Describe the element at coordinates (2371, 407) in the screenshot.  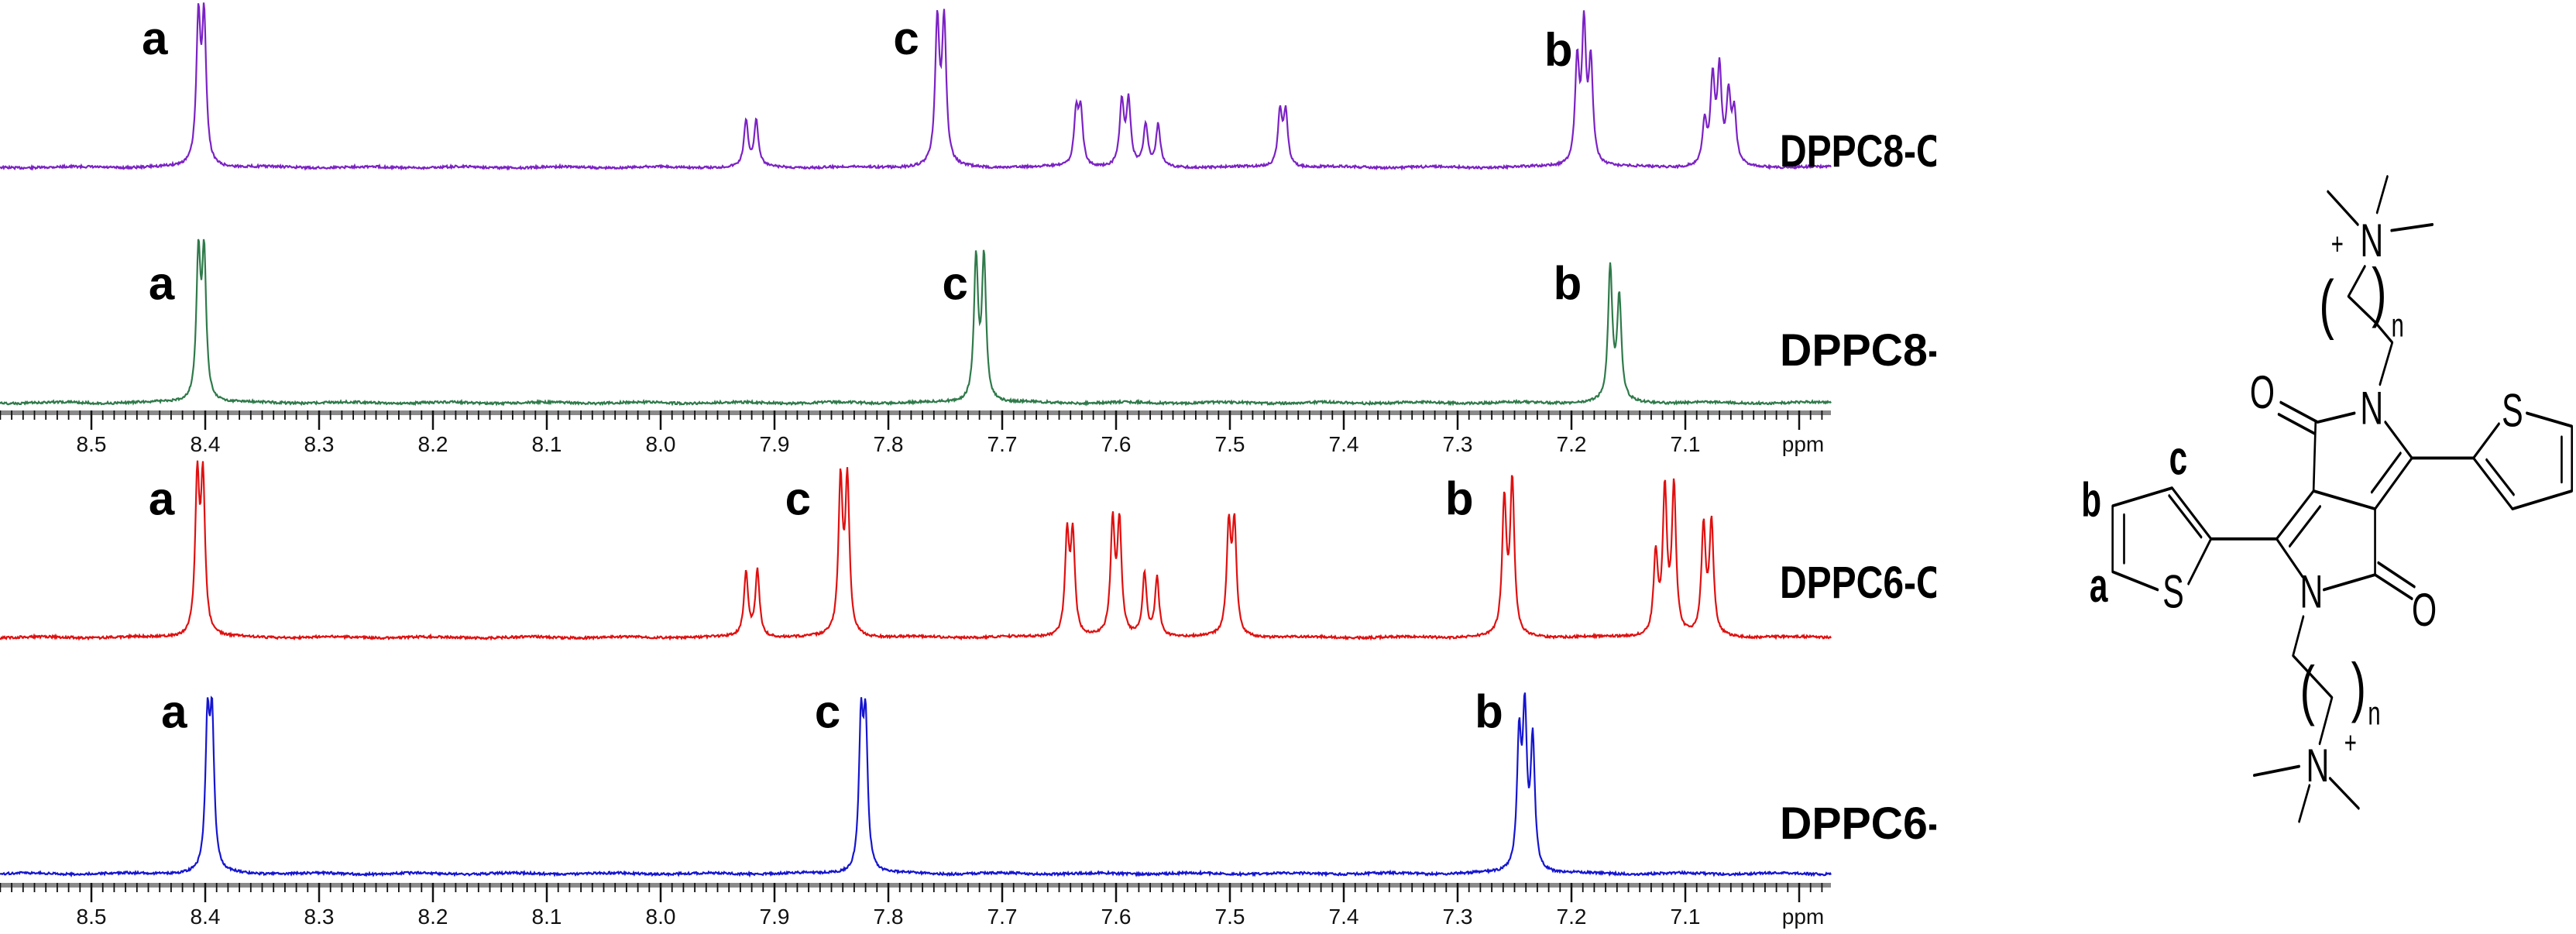
I see `atom-n-ring-top: N` at that location.